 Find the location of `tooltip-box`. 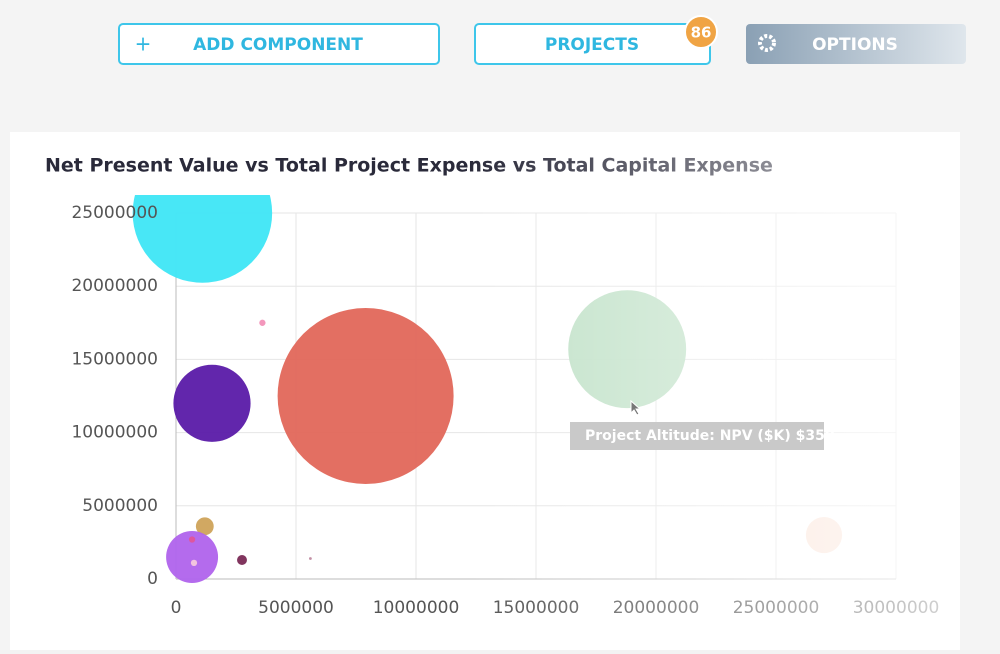

tooltip-box is located at coordinates (697, 436).